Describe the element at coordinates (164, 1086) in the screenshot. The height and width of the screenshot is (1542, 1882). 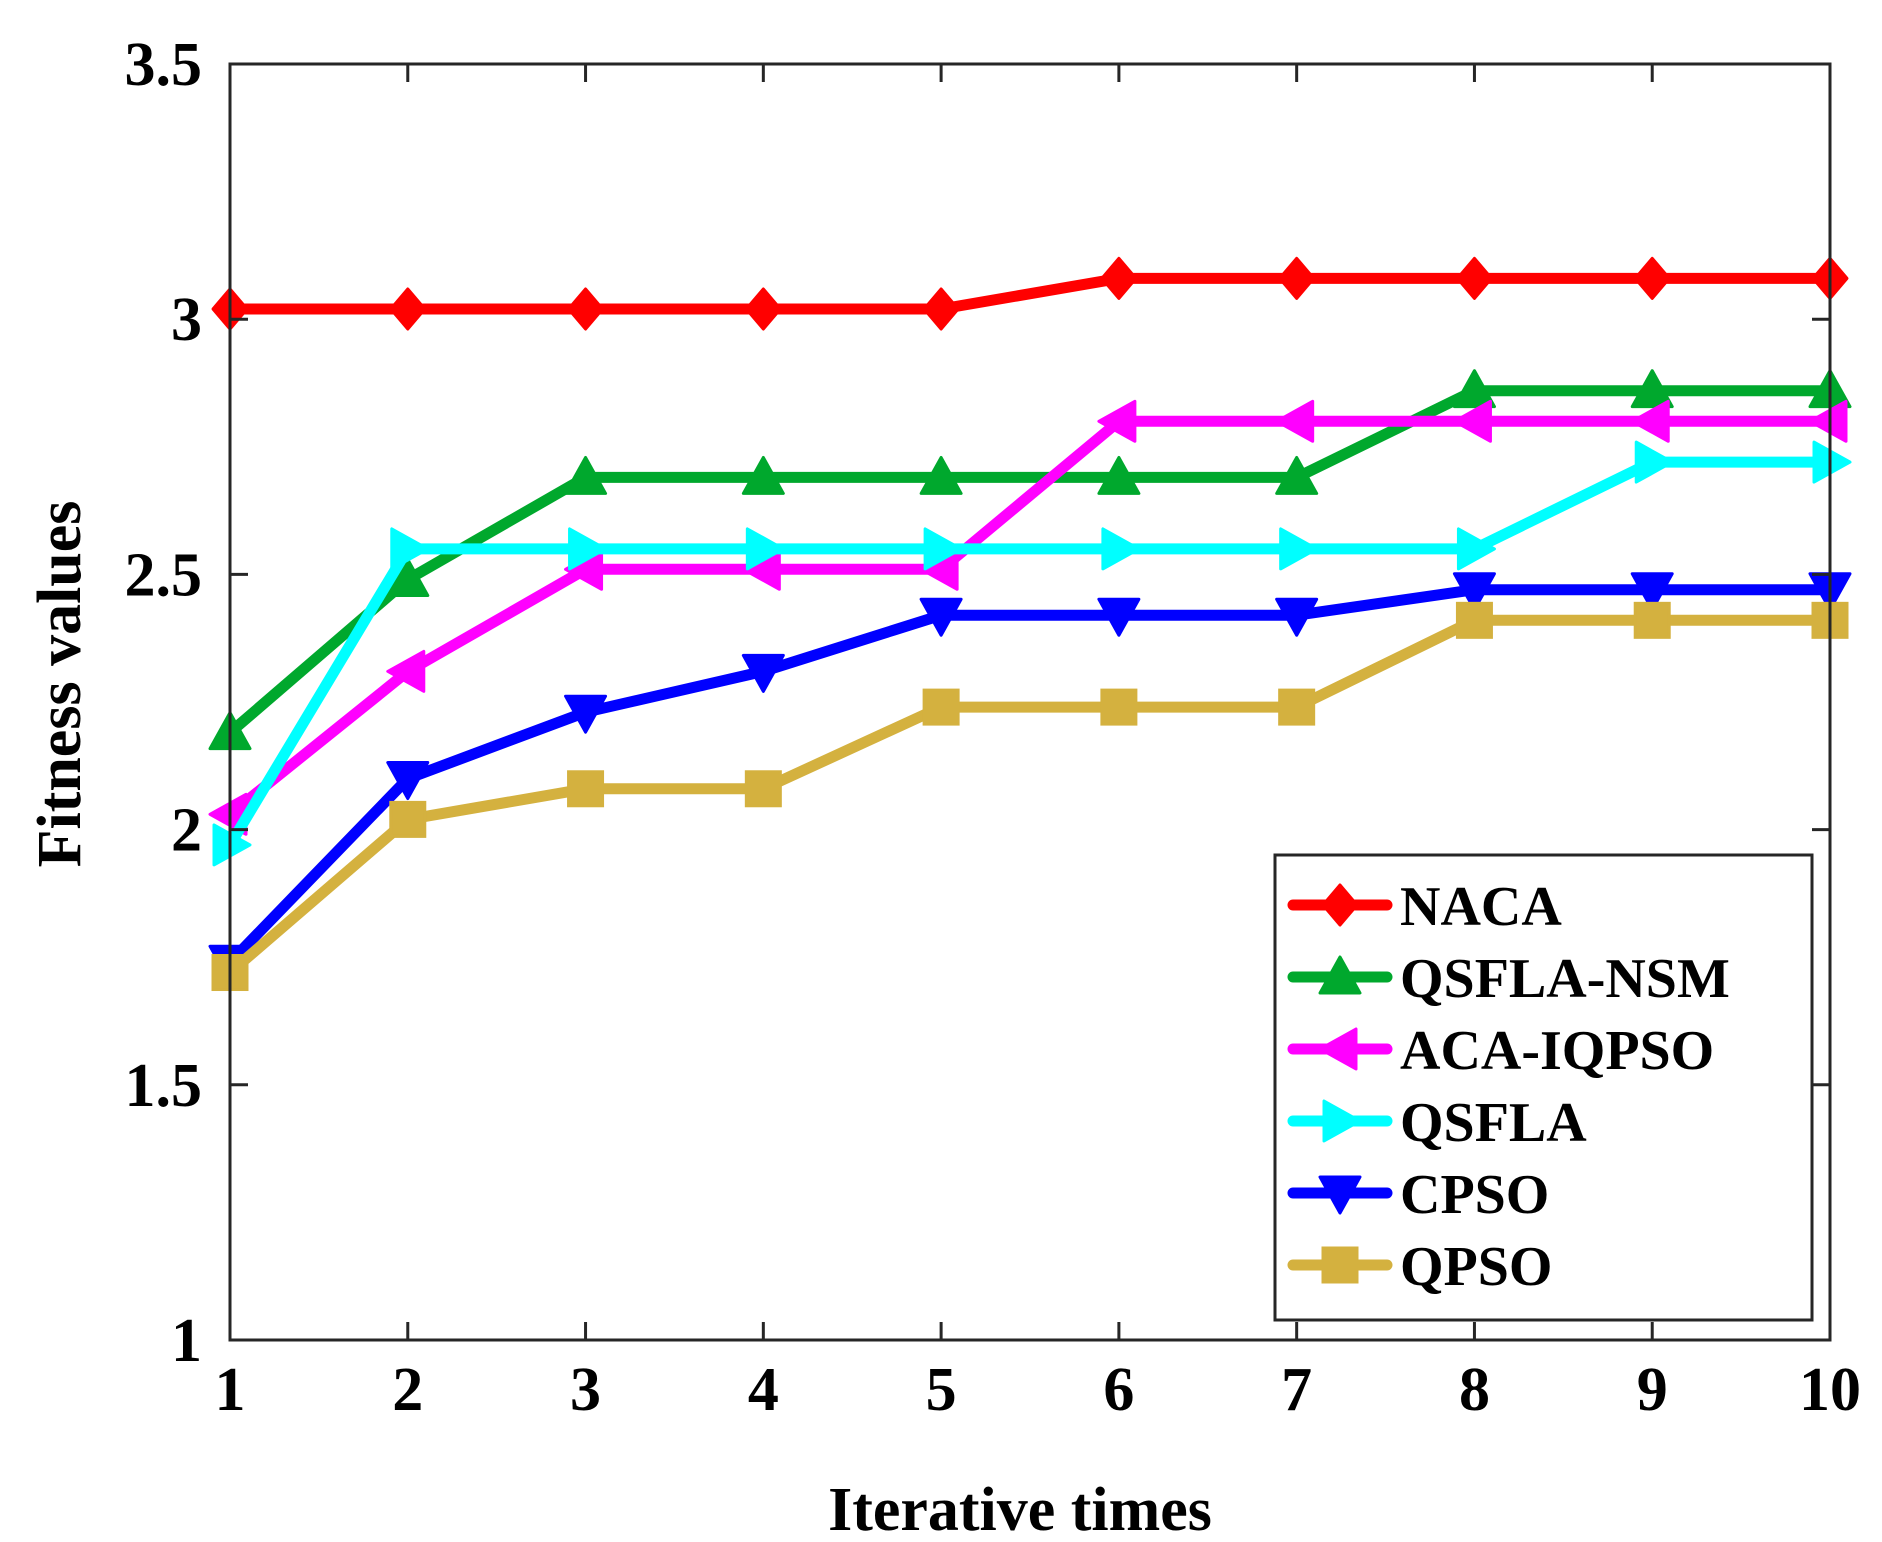
I see `y-tick-label: 1.5` at that location.